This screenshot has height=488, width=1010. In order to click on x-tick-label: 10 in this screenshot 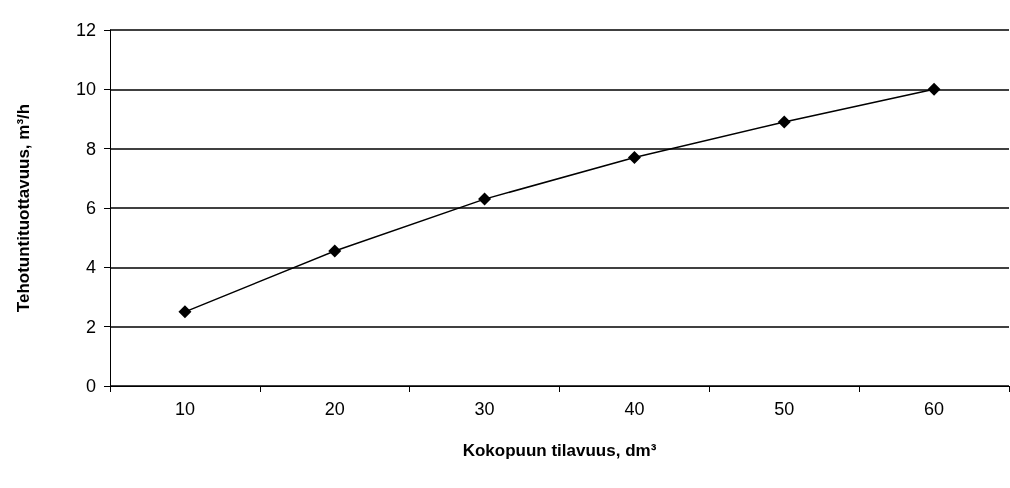, I will do `click(184, 409)`.